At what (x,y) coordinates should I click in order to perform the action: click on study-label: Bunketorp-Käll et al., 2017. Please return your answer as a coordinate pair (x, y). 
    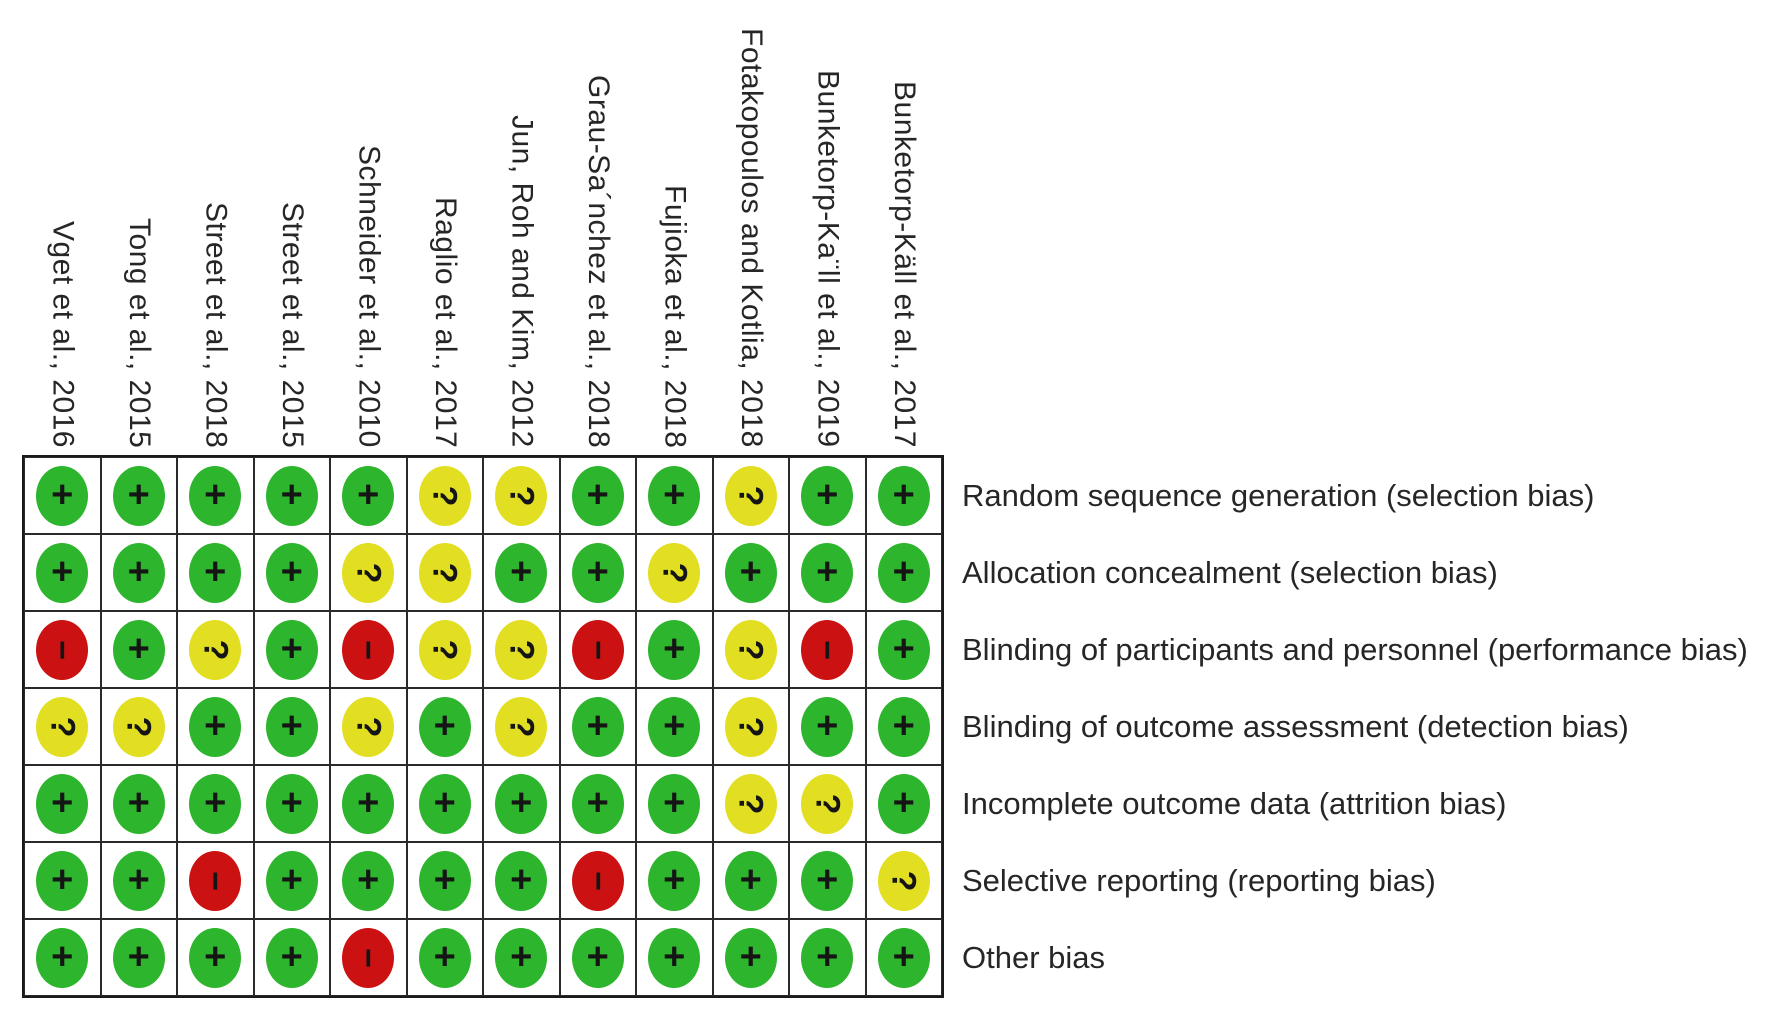
    Looking at the image, I should click on (904, 264).